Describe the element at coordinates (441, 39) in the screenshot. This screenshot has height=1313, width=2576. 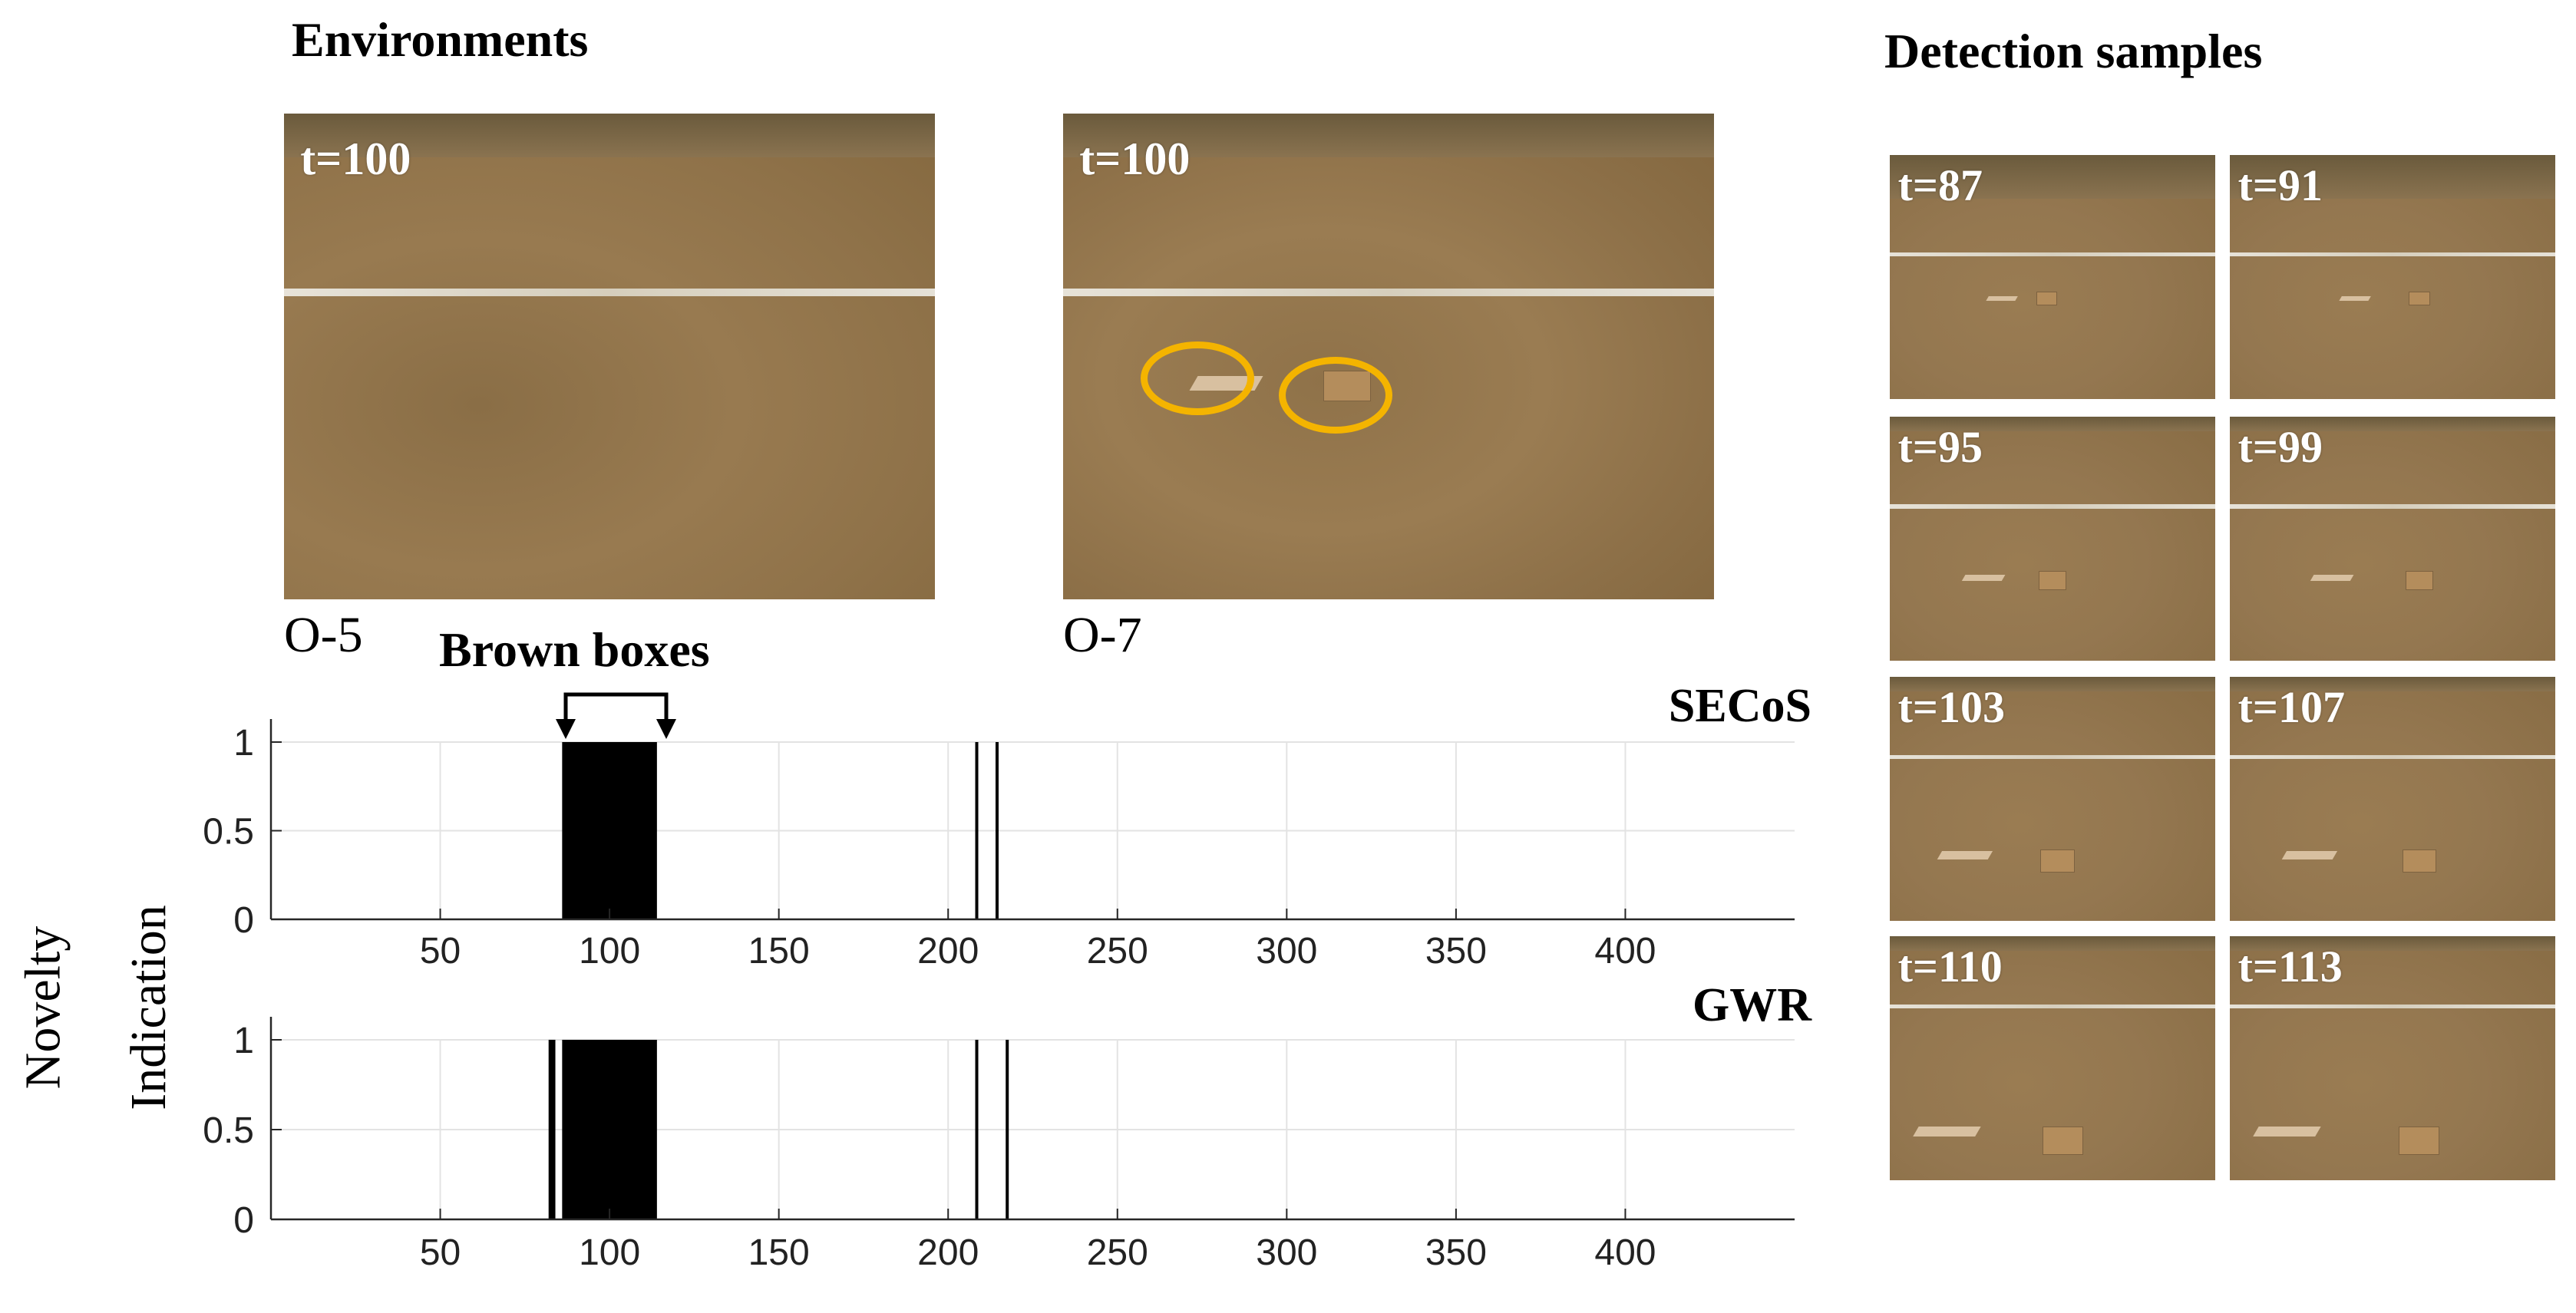
I see `environments-heading: Environments` at that location.